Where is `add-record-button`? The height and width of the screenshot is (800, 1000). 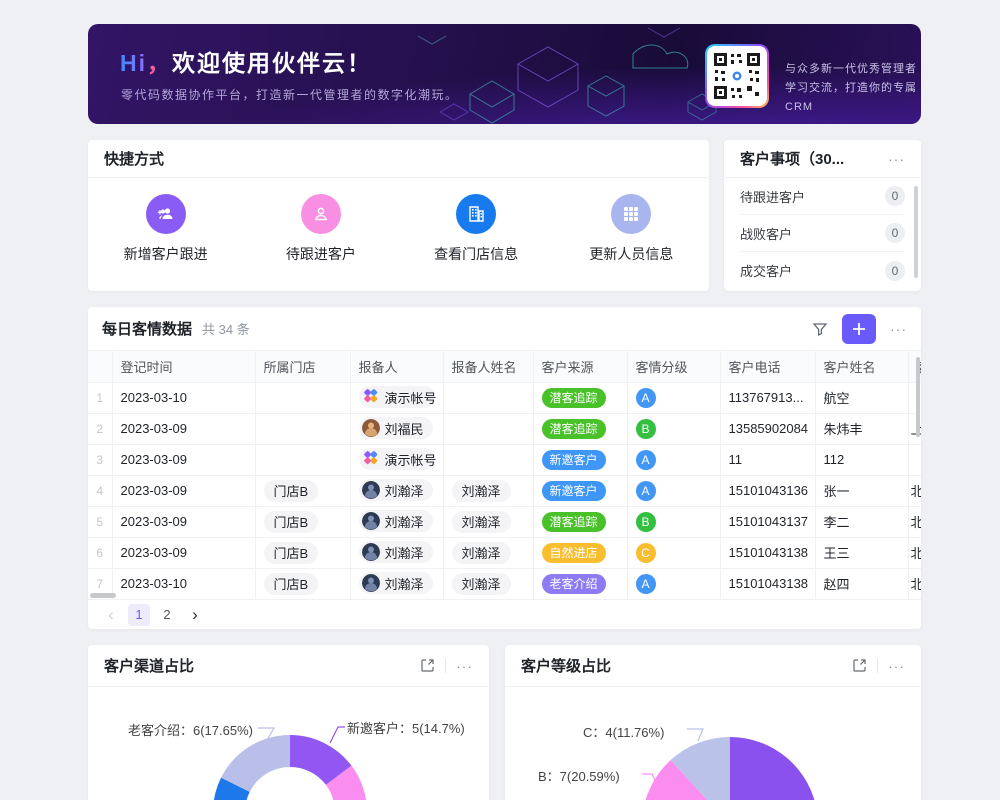
add-record-button is located at coordinates (859, 328).